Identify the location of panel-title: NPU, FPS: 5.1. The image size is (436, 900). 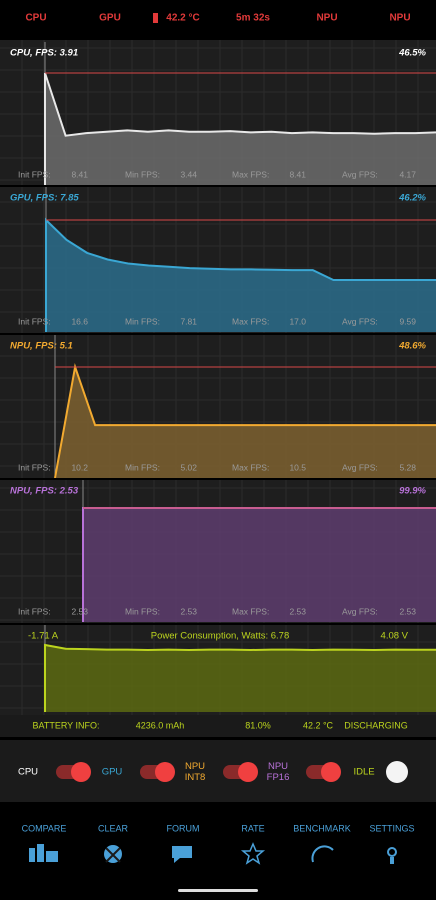
(41, 346).